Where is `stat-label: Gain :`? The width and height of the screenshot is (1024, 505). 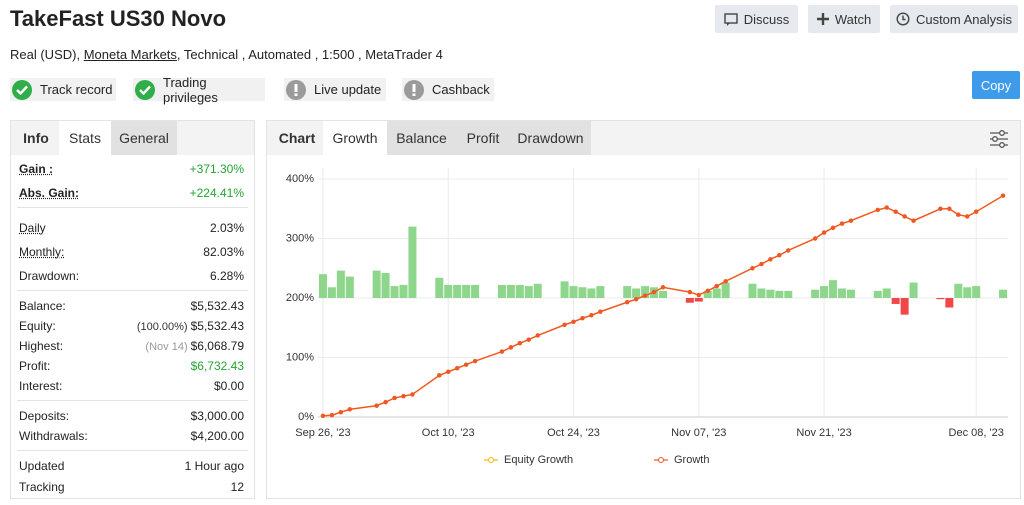
stat-label: Gain : is located at coordinates (36, 169).